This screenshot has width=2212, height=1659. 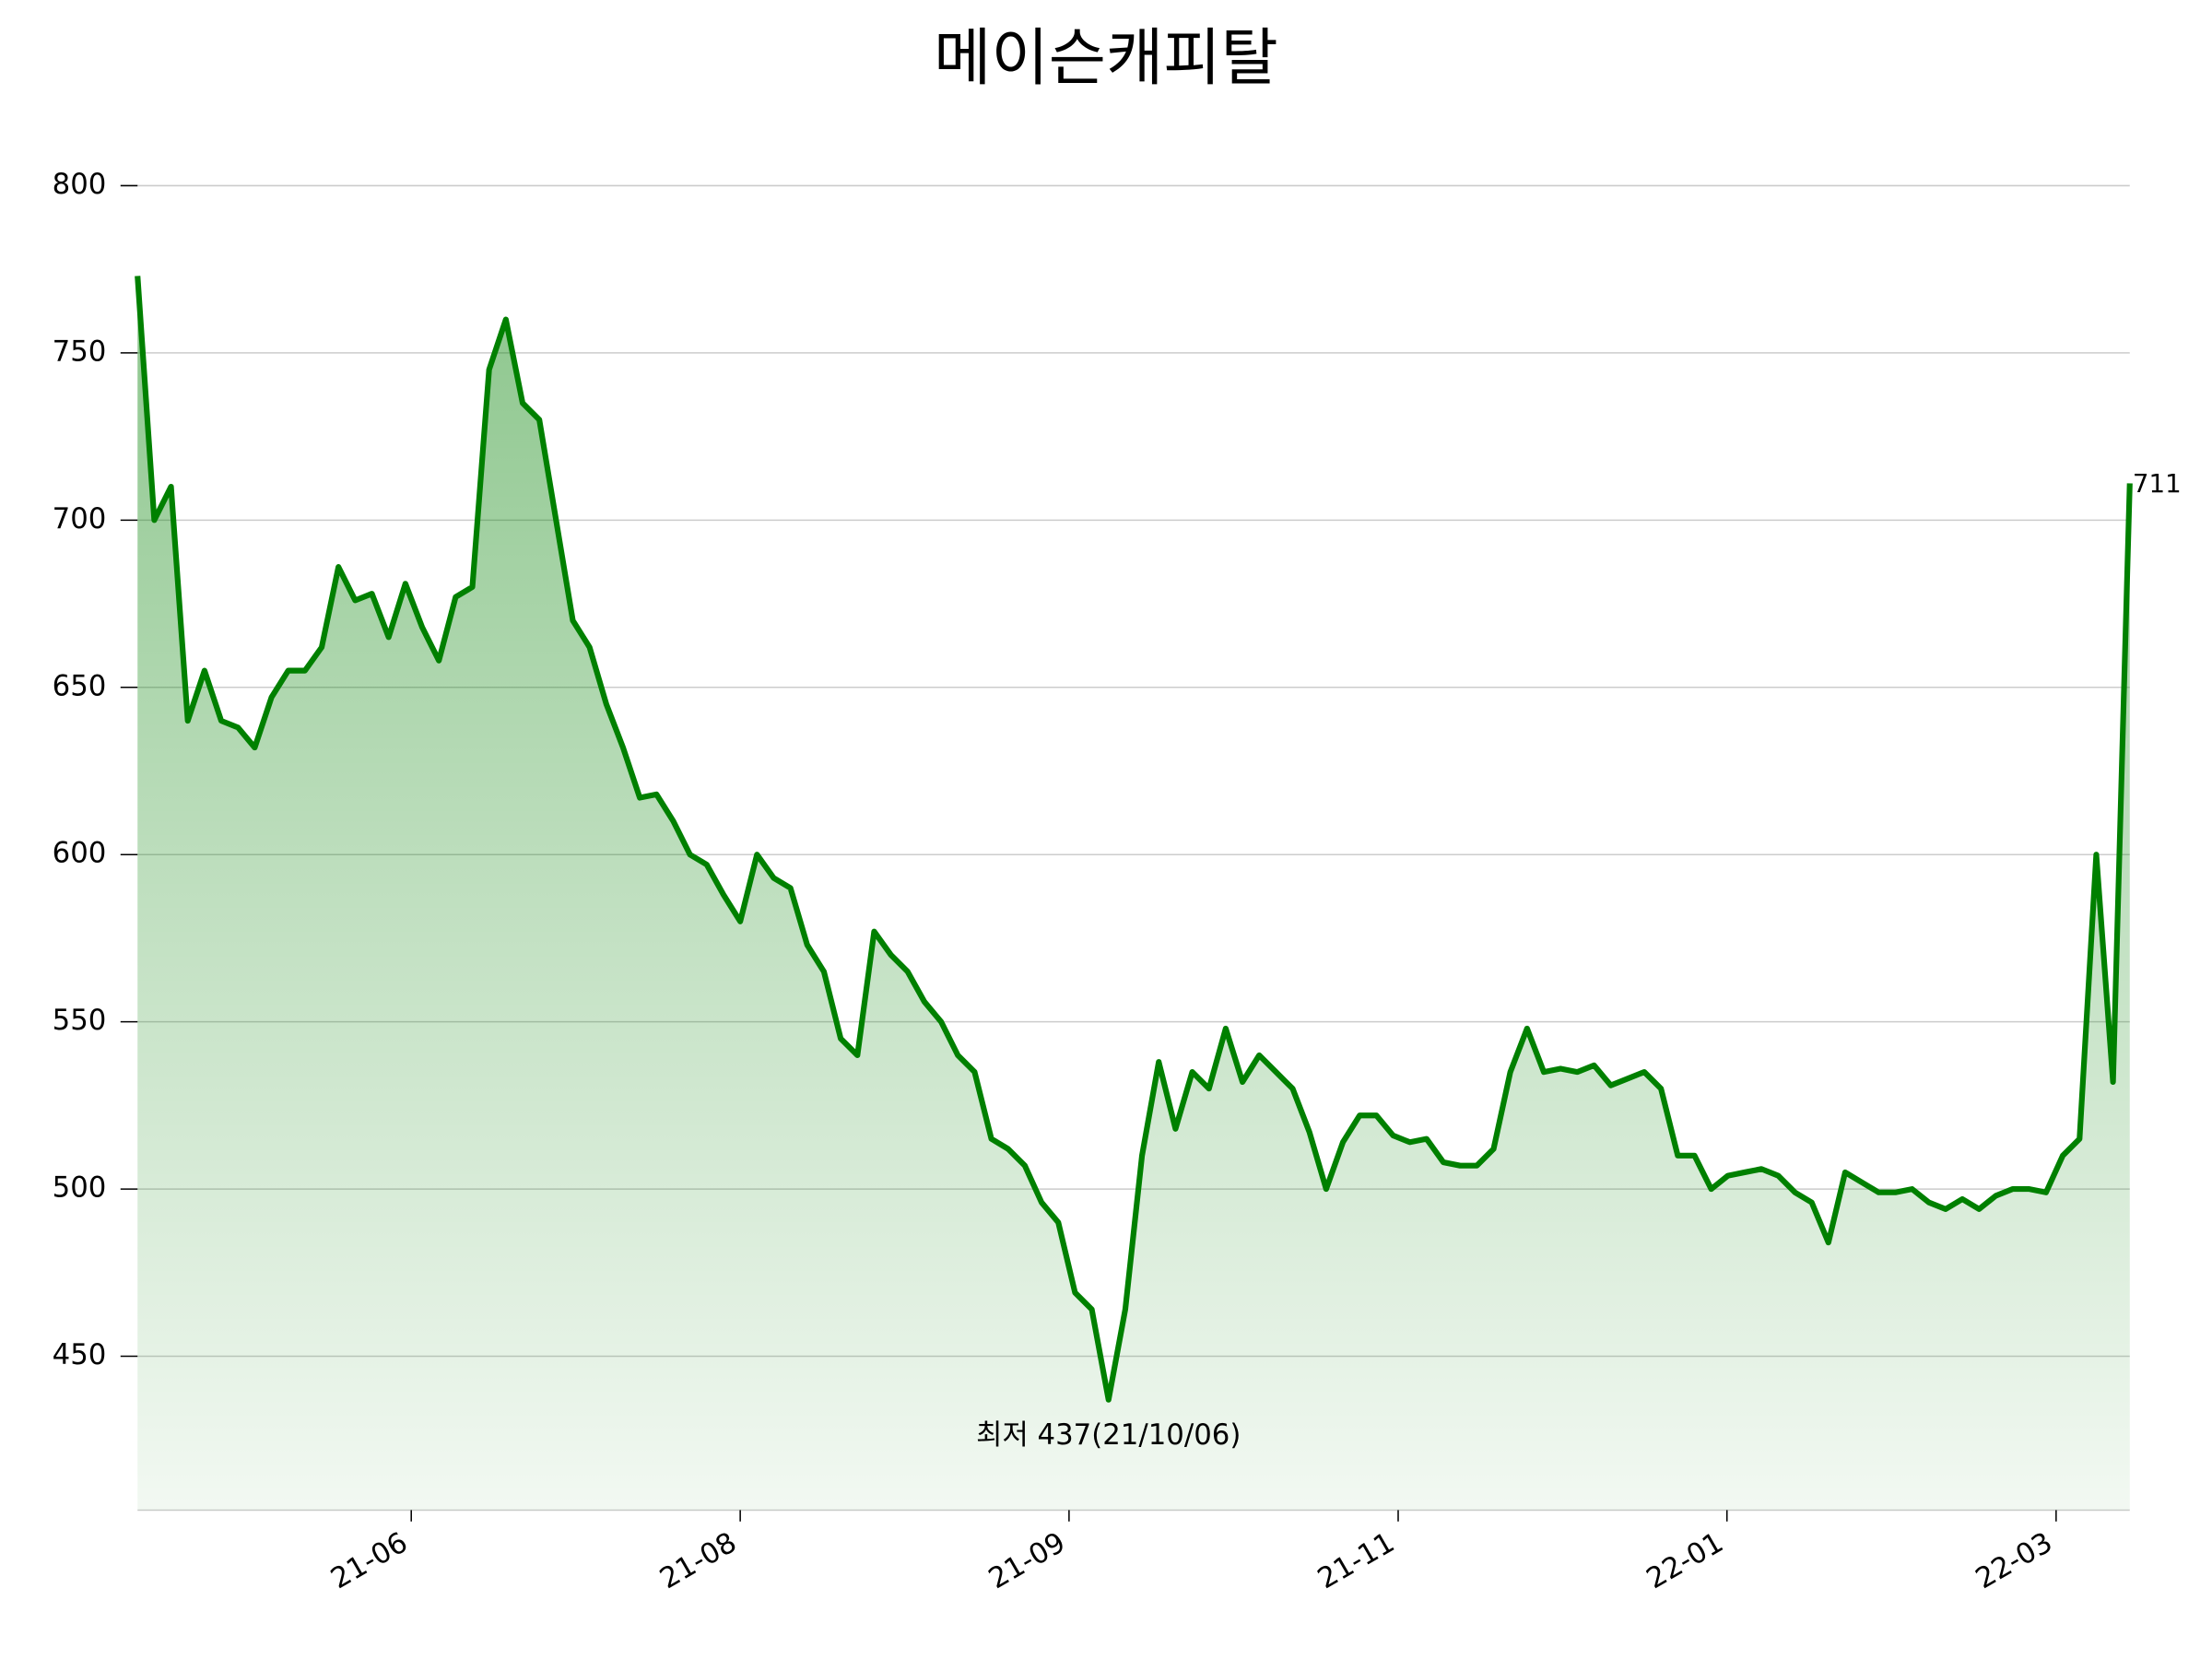 What do you see at coordinates (1684, 1560) in the screenshot?
I see `x-tick-label: 22-01` at bounding box center [1684, 1560].